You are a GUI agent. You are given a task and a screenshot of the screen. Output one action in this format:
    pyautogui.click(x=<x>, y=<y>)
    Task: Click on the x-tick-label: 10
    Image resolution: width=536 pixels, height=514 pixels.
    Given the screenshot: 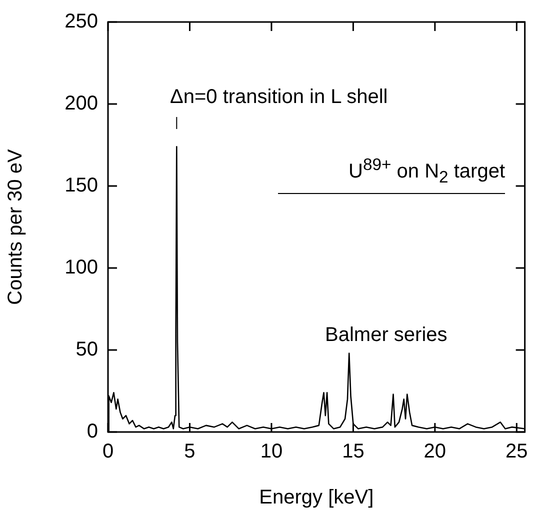 What is the action you would take?
    pyautogui.click(x=271, y=451)
    